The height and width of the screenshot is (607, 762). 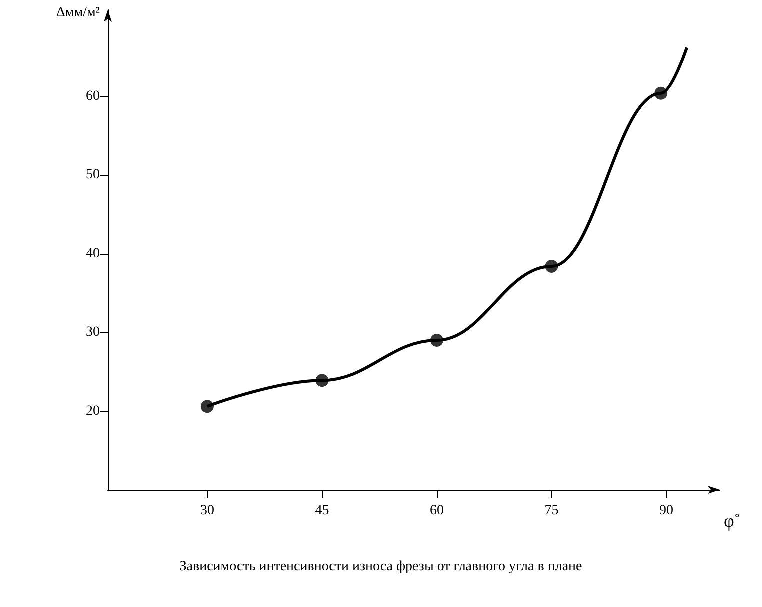 What do you see at coordinates (207, 511) in the screenshot?
I see `x-tick-label: 30` at bounding box center [207, 511].